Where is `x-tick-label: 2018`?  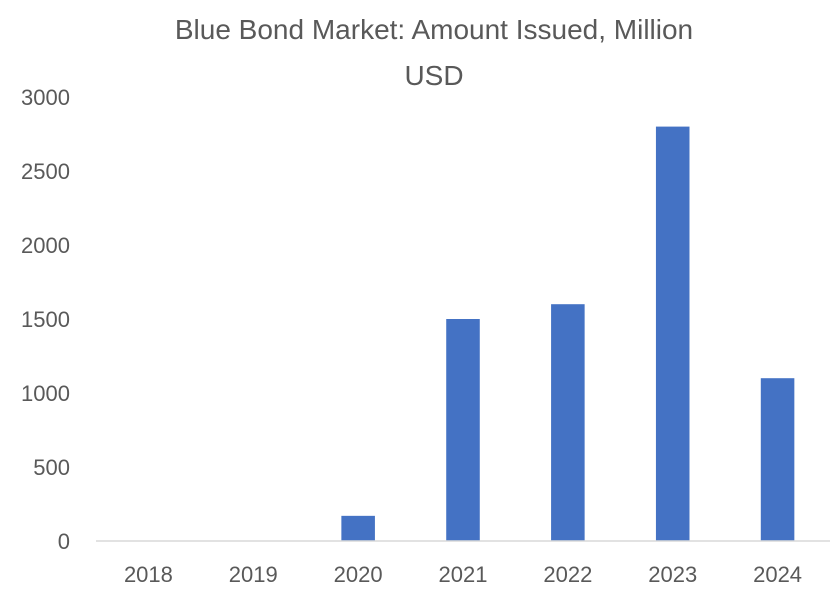 x-tick-label: 2018 is located at coordinates (148, 574).